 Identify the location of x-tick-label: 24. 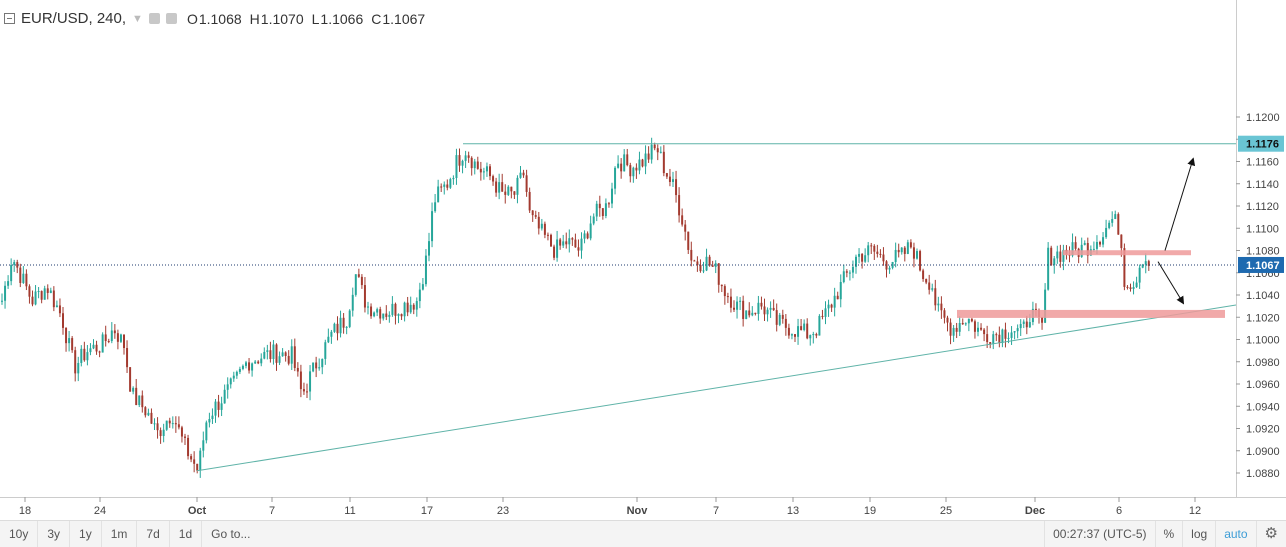
(100, 511).